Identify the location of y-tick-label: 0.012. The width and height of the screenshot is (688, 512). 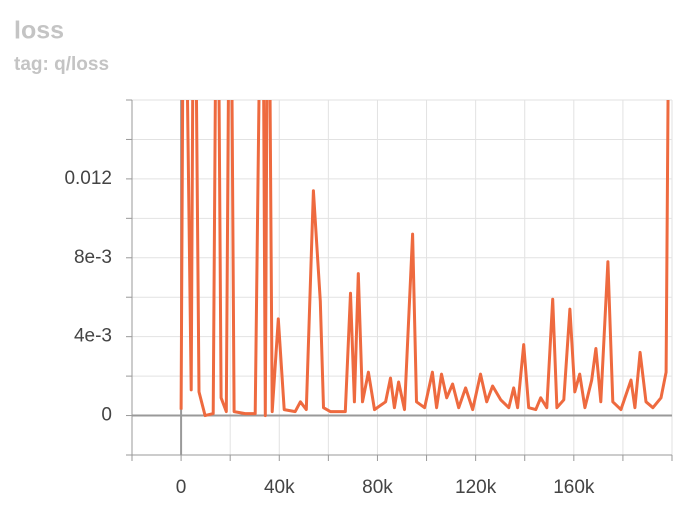
(88, 178).